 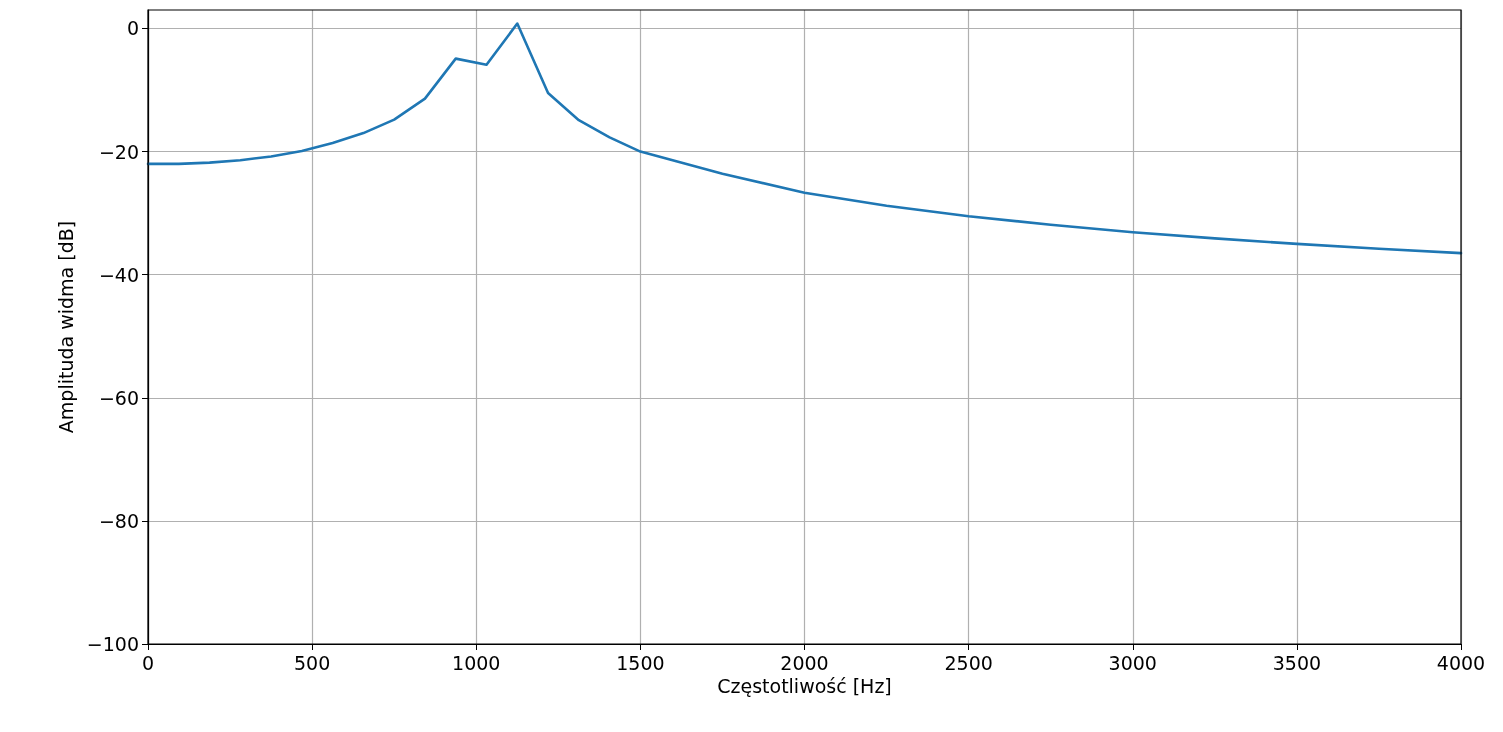 I want to click on x-tick-label: 3000, so click(x=1132, y=662).